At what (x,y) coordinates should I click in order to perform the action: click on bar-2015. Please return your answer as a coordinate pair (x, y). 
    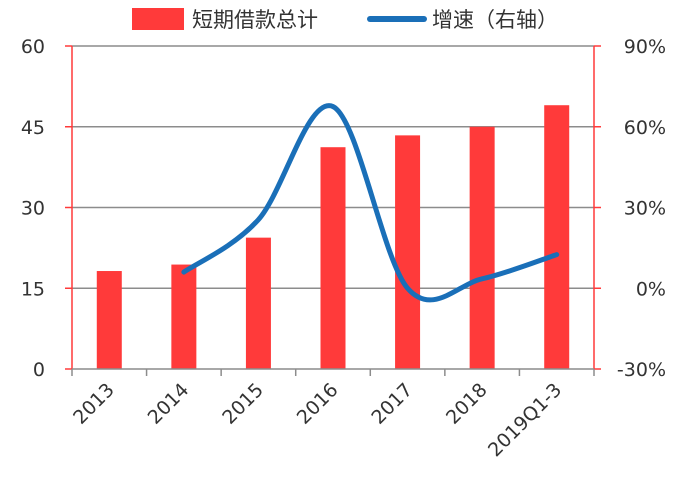
    Looking at the image, I should click on (258, 303).